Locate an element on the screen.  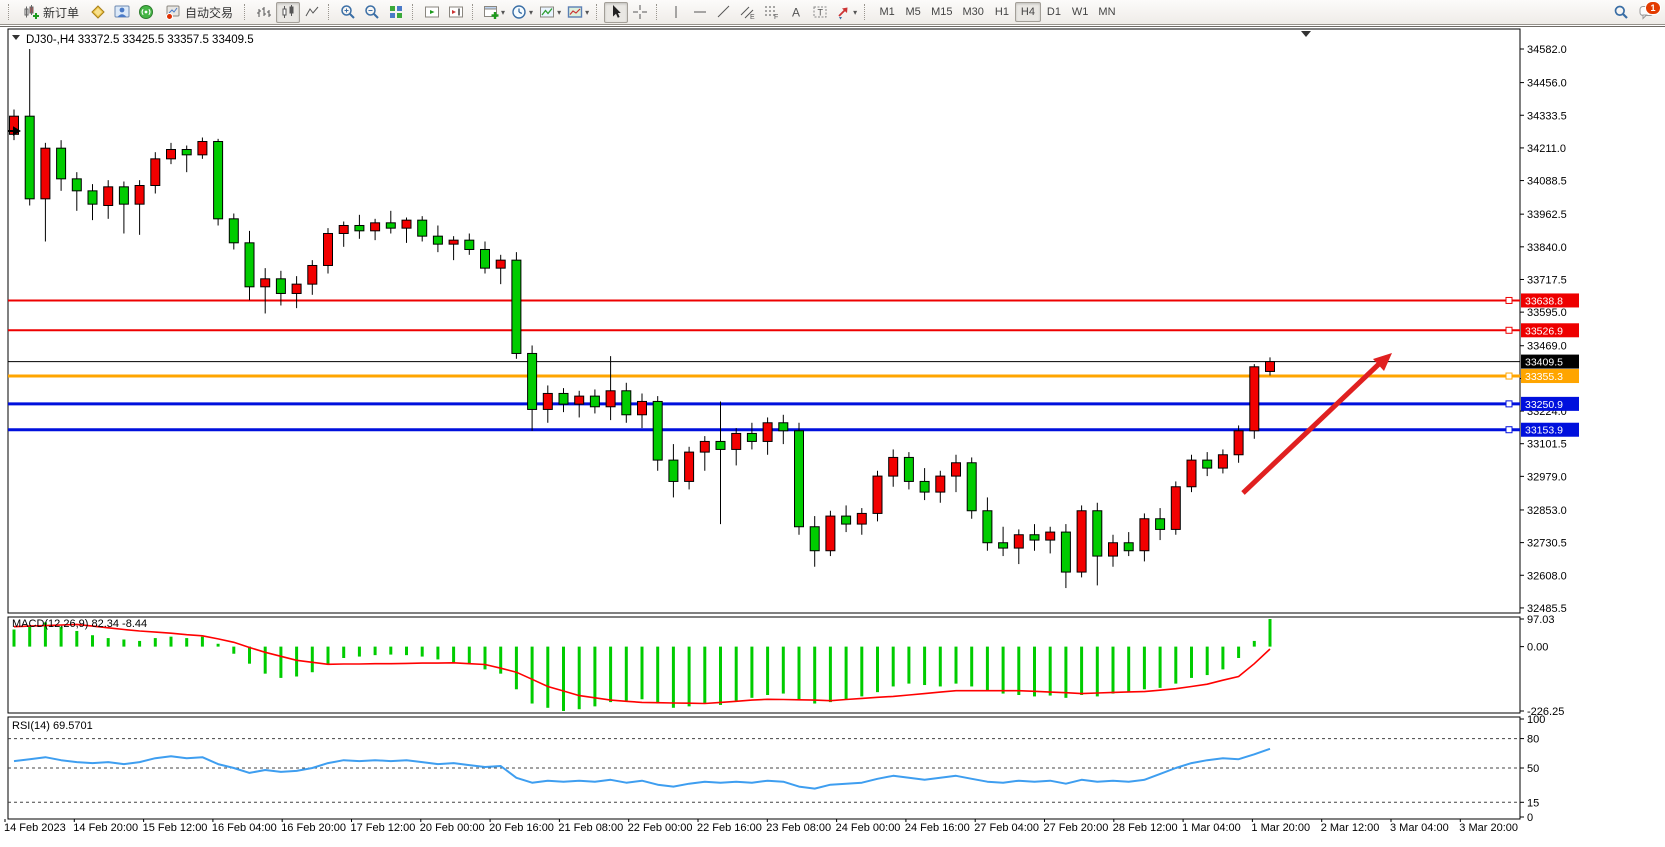
time-label: 3 Mar 04:00 is located at coordinates (1419, 828).